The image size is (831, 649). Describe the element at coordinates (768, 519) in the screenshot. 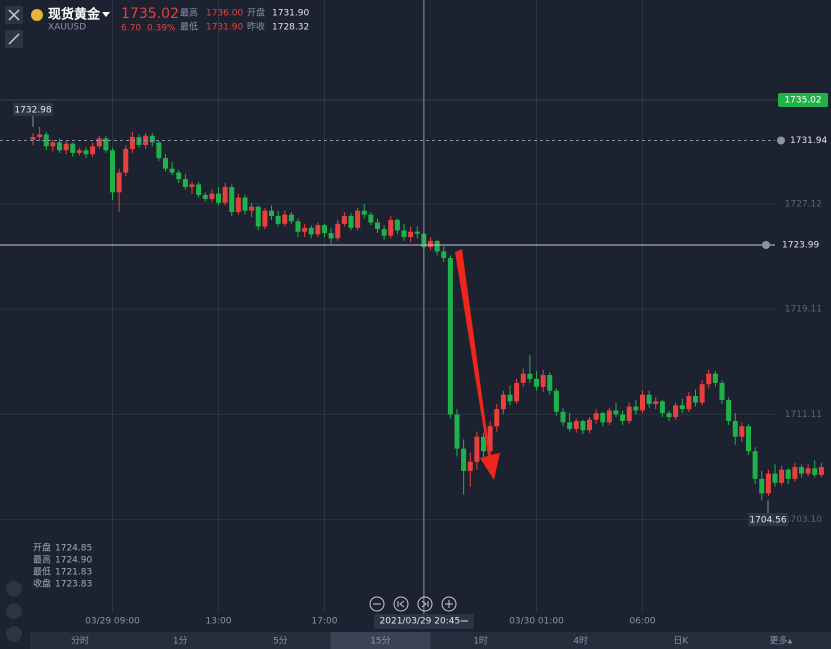

I see `low-marker-box` at that location.